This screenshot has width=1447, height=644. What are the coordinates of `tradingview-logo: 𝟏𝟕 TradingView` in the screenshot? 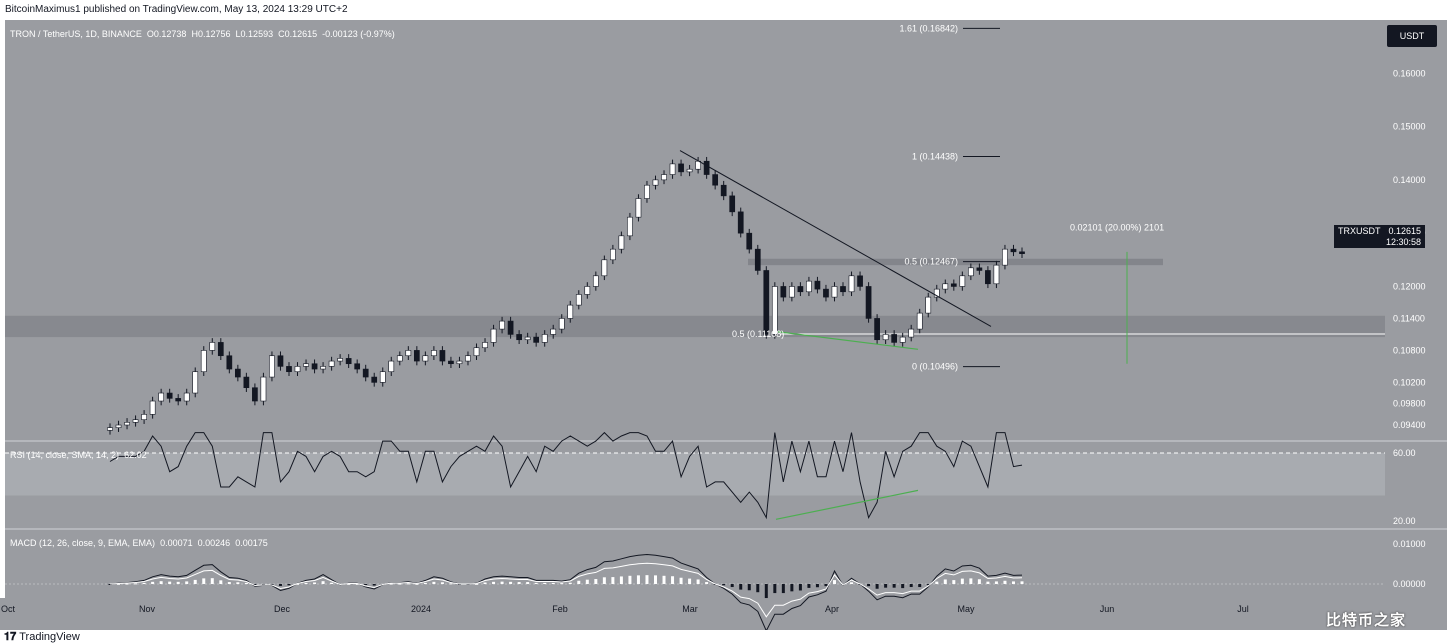 It's located at (42, 637).